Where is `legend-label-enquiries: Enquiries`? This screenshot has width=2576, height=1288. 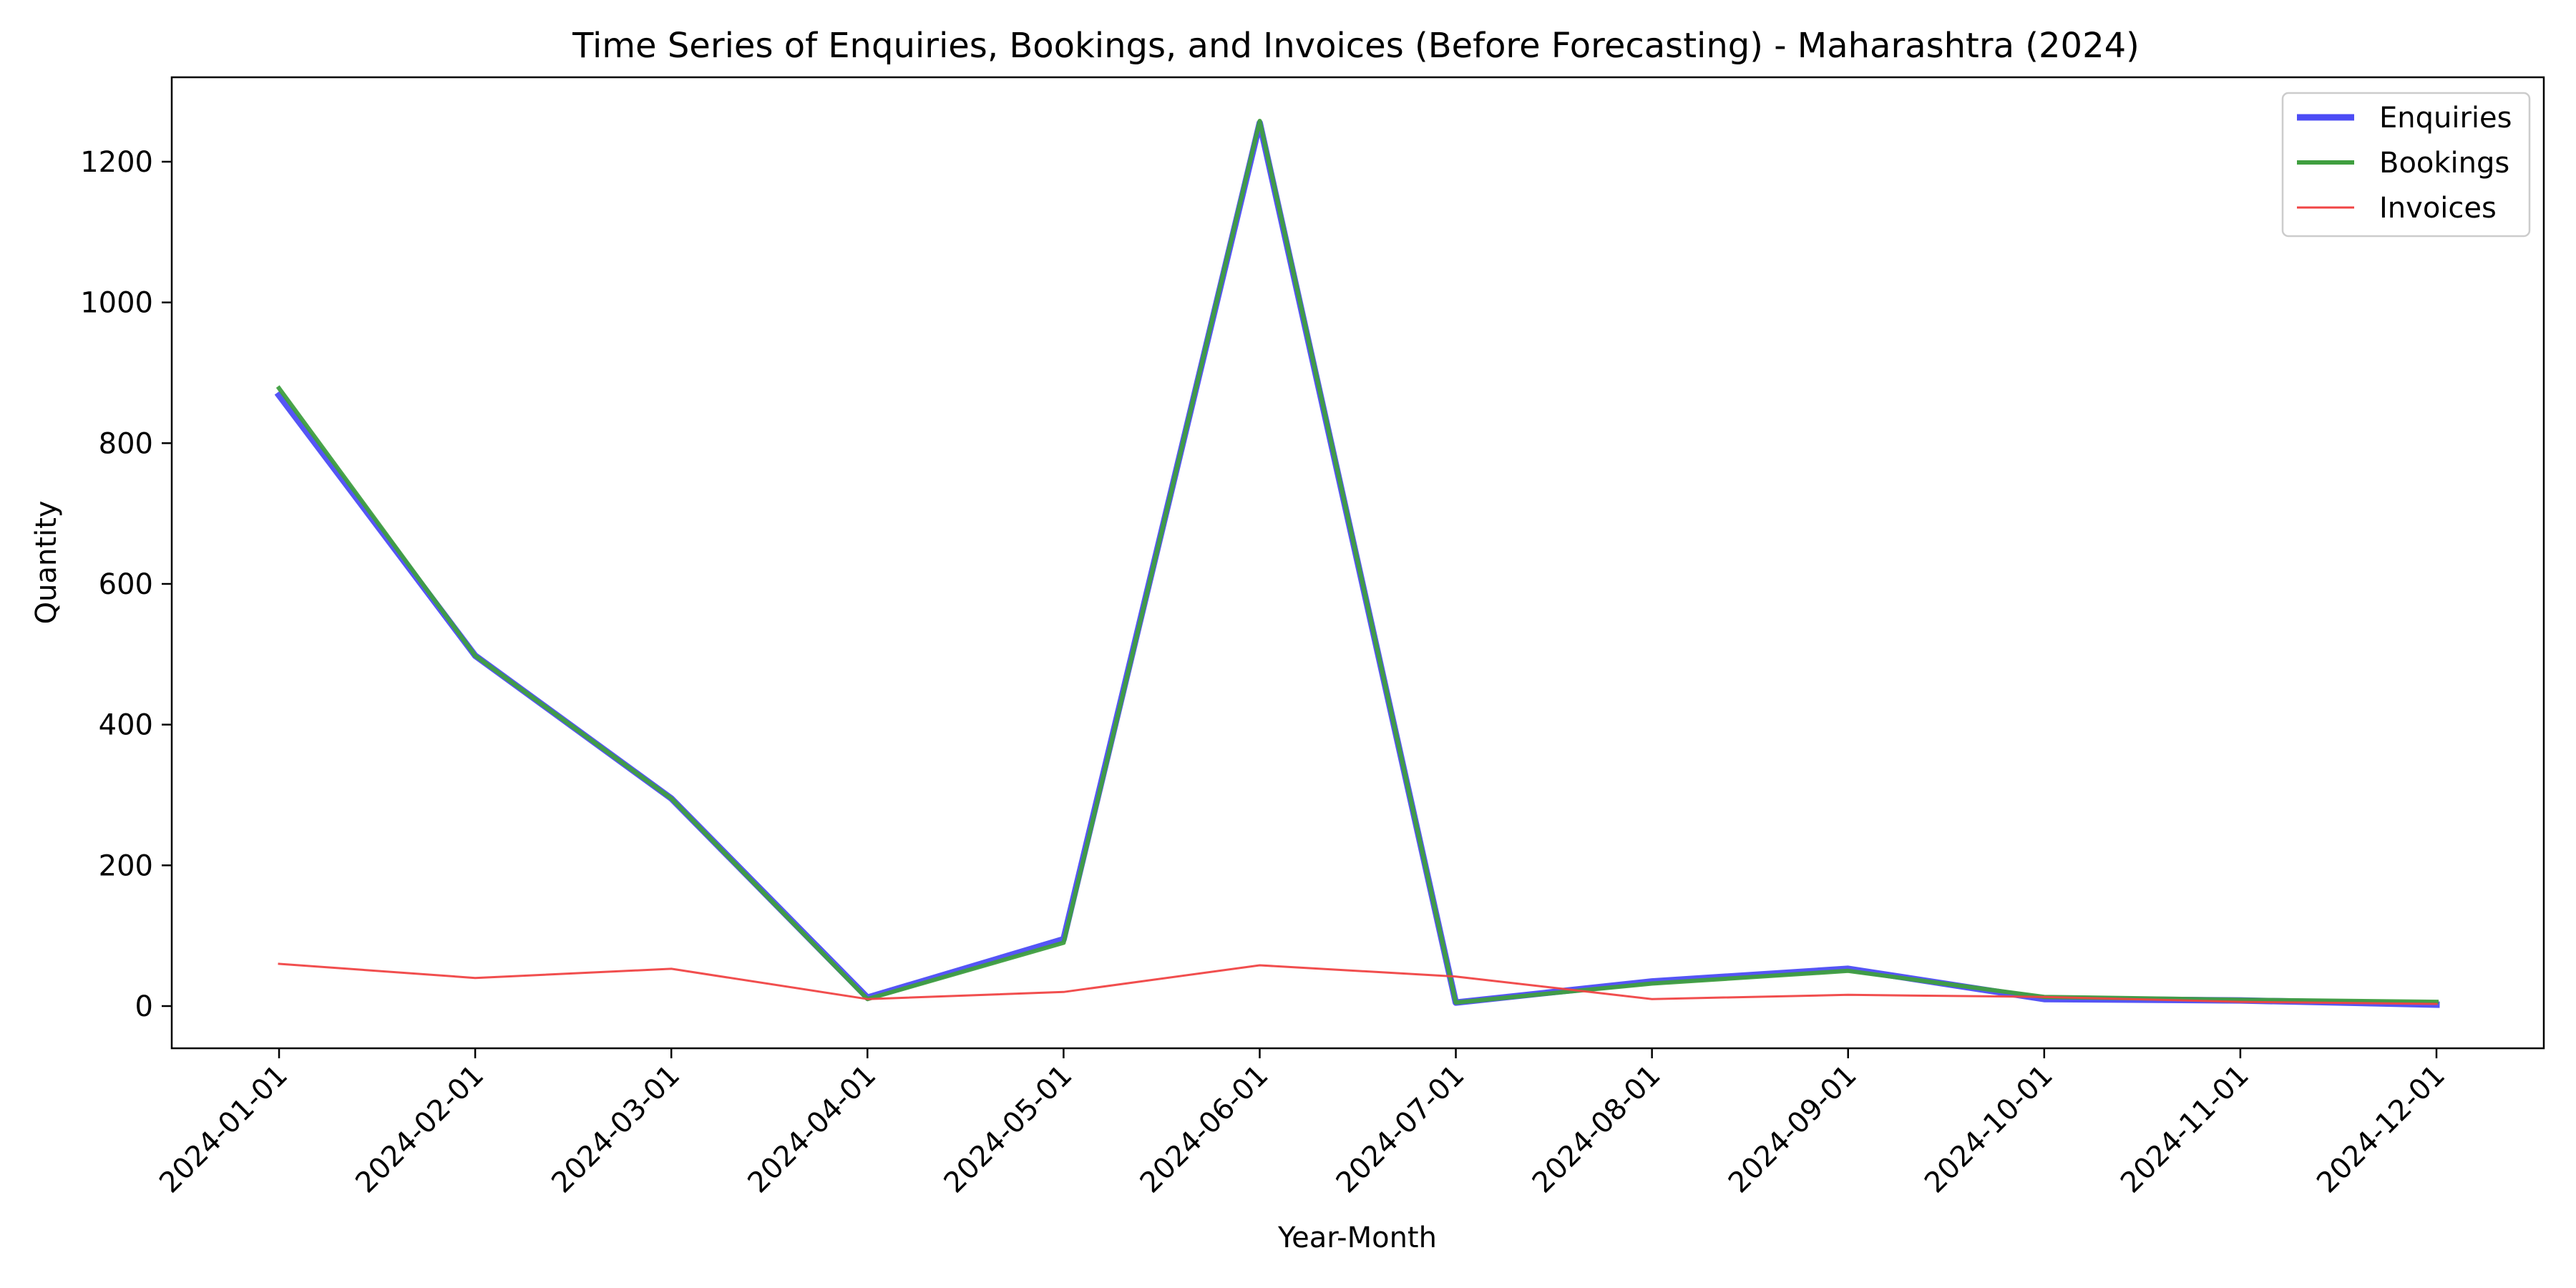
legend-label-enquiries: Enquiries is located at coordinates (2445, 118).